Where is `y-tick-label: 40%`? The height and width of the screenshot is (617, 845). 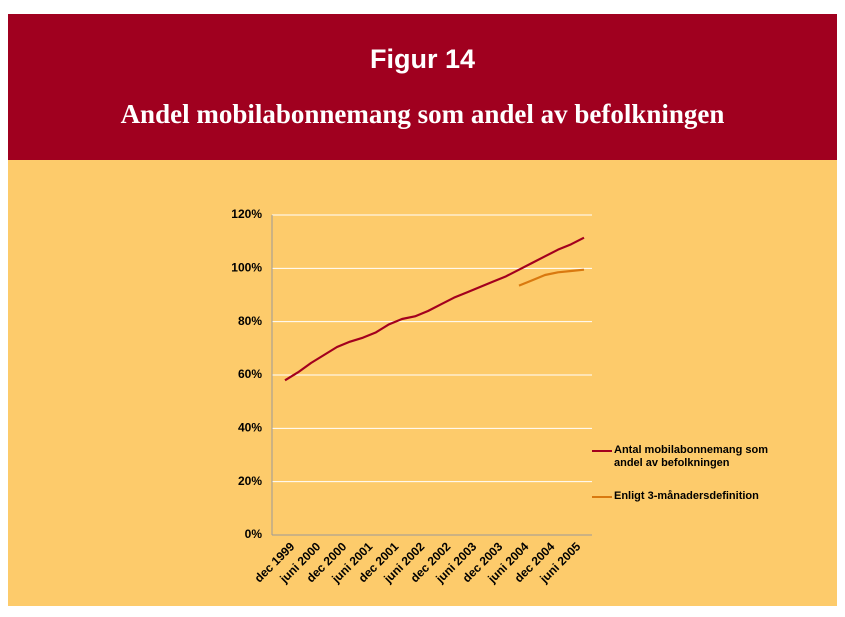 y-tick-label: 40% is located at coordinates (250, 428).